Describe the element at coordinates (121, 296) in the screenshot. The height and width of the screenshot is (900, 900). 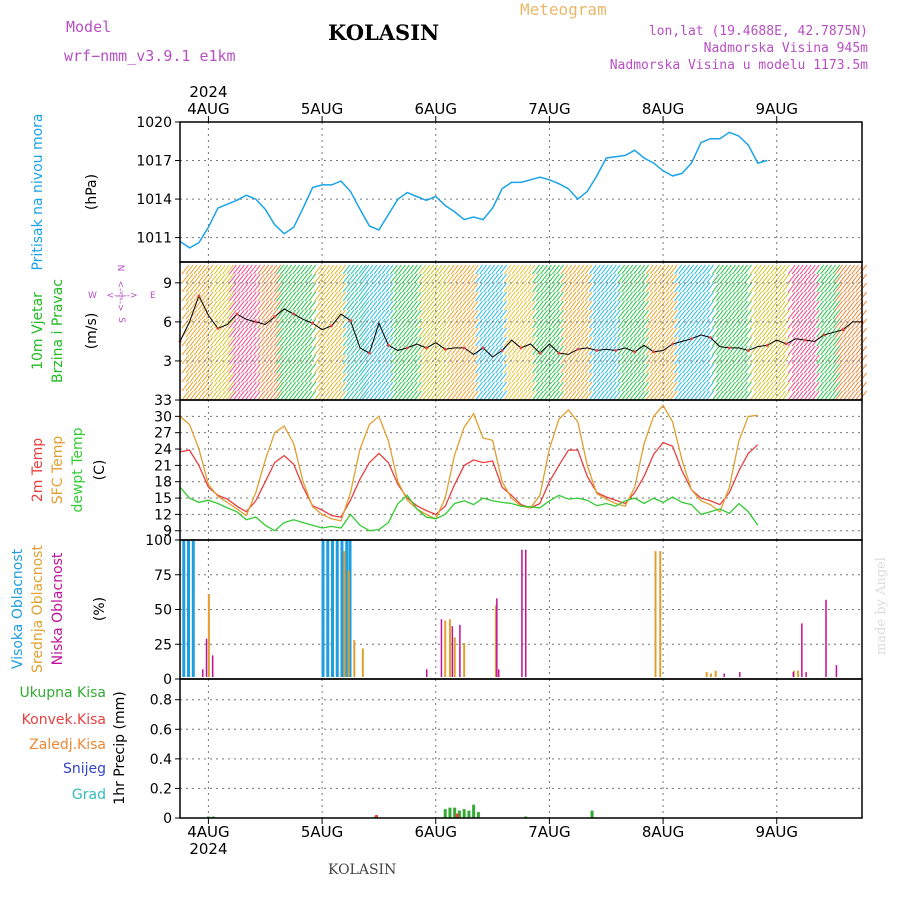
I see `compass-arrow-horizontal: <--|-->` at that location.